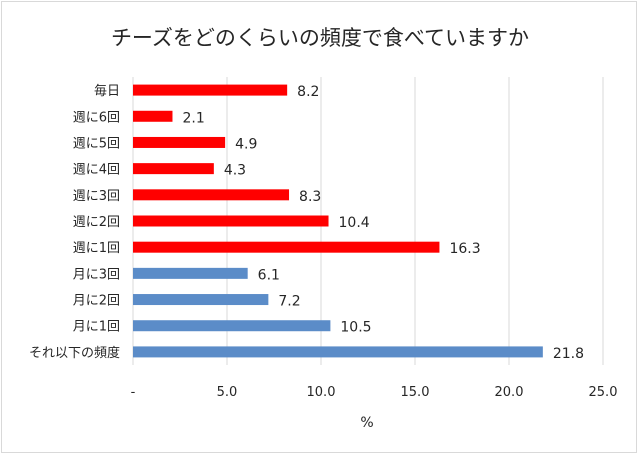 The height and width of the screenshot is (456, 640). Describe the element at coordinates (96, 170) in the screenshot. I see `category-label: 週に4回` at that location.